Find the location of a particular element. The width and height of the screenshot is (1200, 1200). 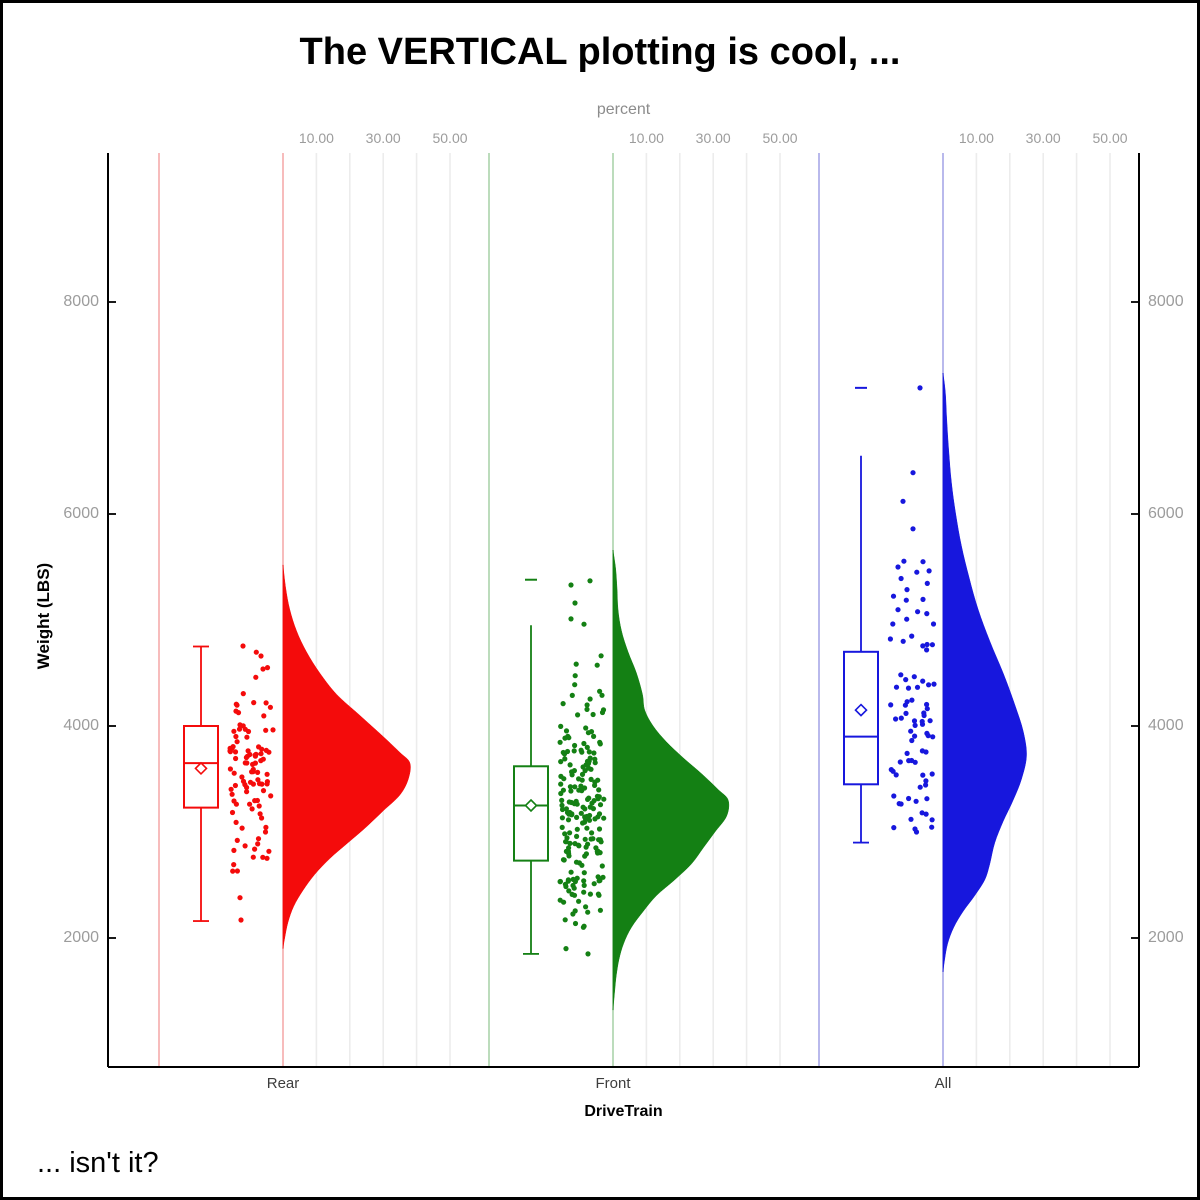

violin-front is located at coordinates (671, 780).